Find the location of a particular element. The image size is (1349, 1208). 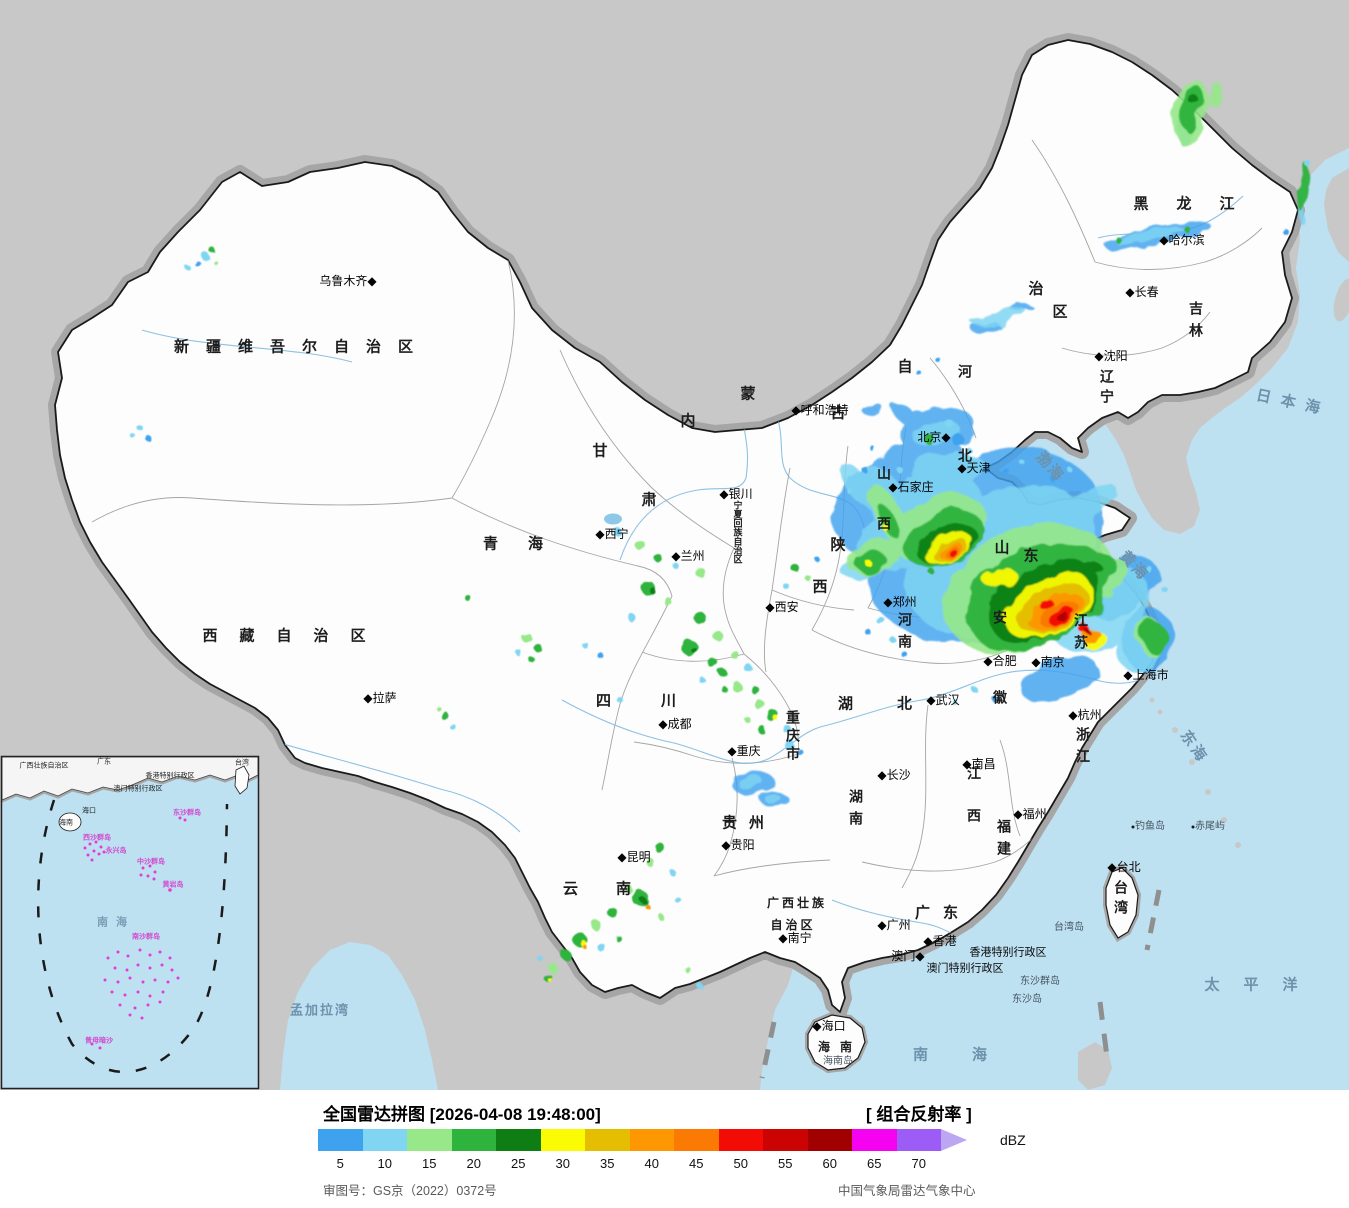

south-china-sea-inset is located at coordinates (130, 922).